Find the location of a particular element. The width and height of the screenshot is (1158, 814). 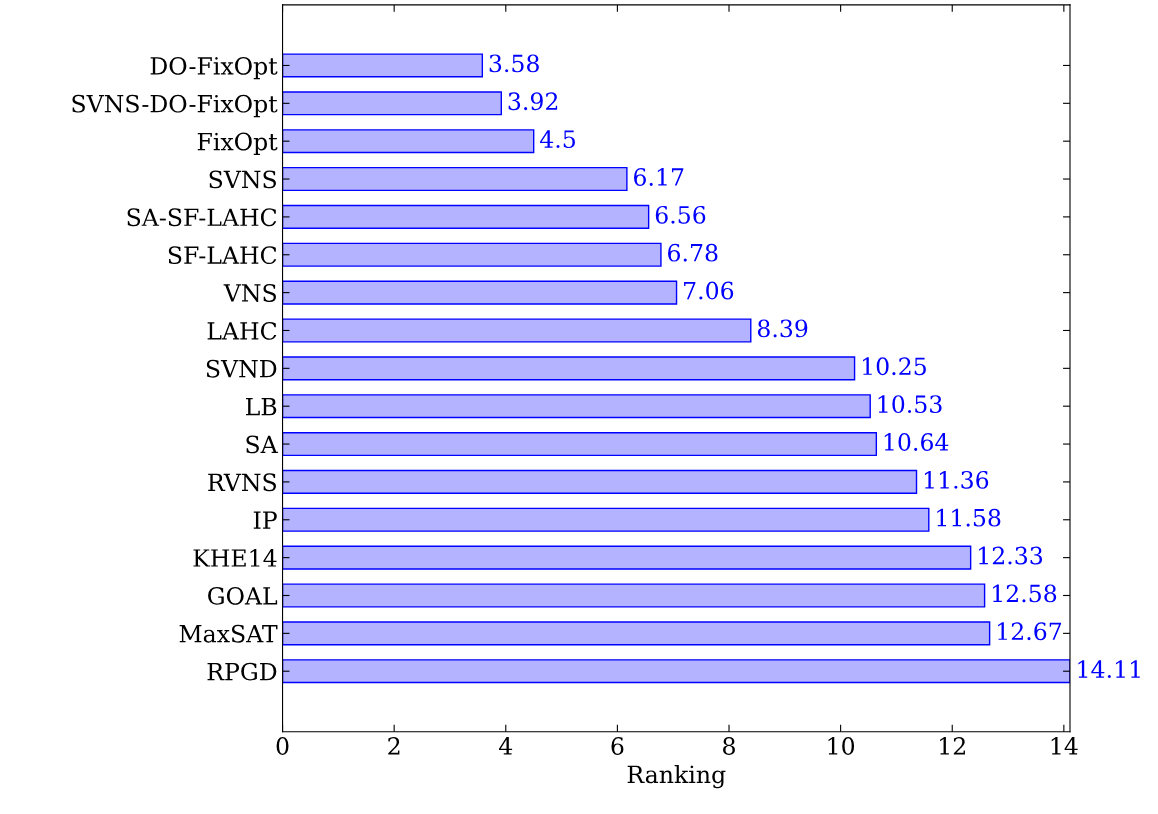

x-tick-label: 2 is located at coordinates (394, 746).